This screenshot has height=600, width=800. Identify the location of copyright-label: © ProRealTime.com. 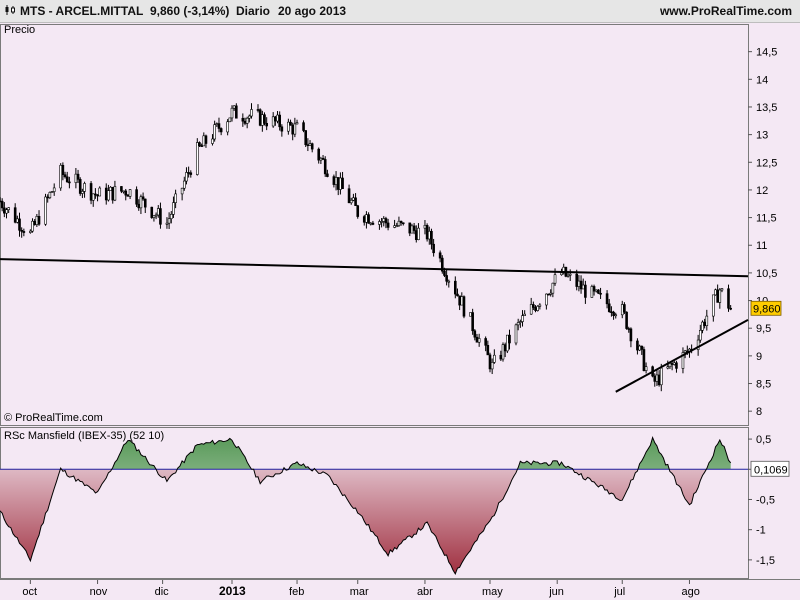
(53, 418).